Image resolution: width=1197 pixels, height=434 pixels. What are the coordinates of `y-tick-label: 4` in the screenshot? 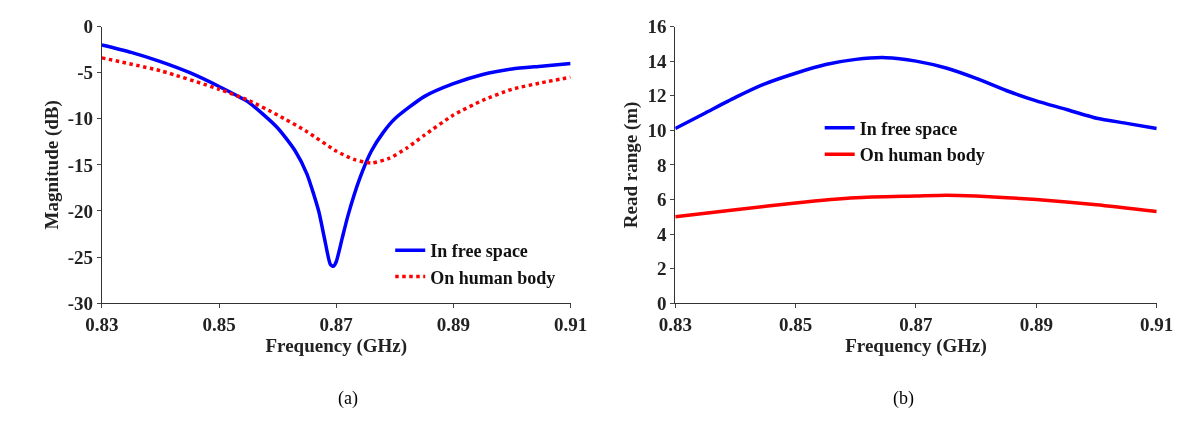 It's located at (661, 234).